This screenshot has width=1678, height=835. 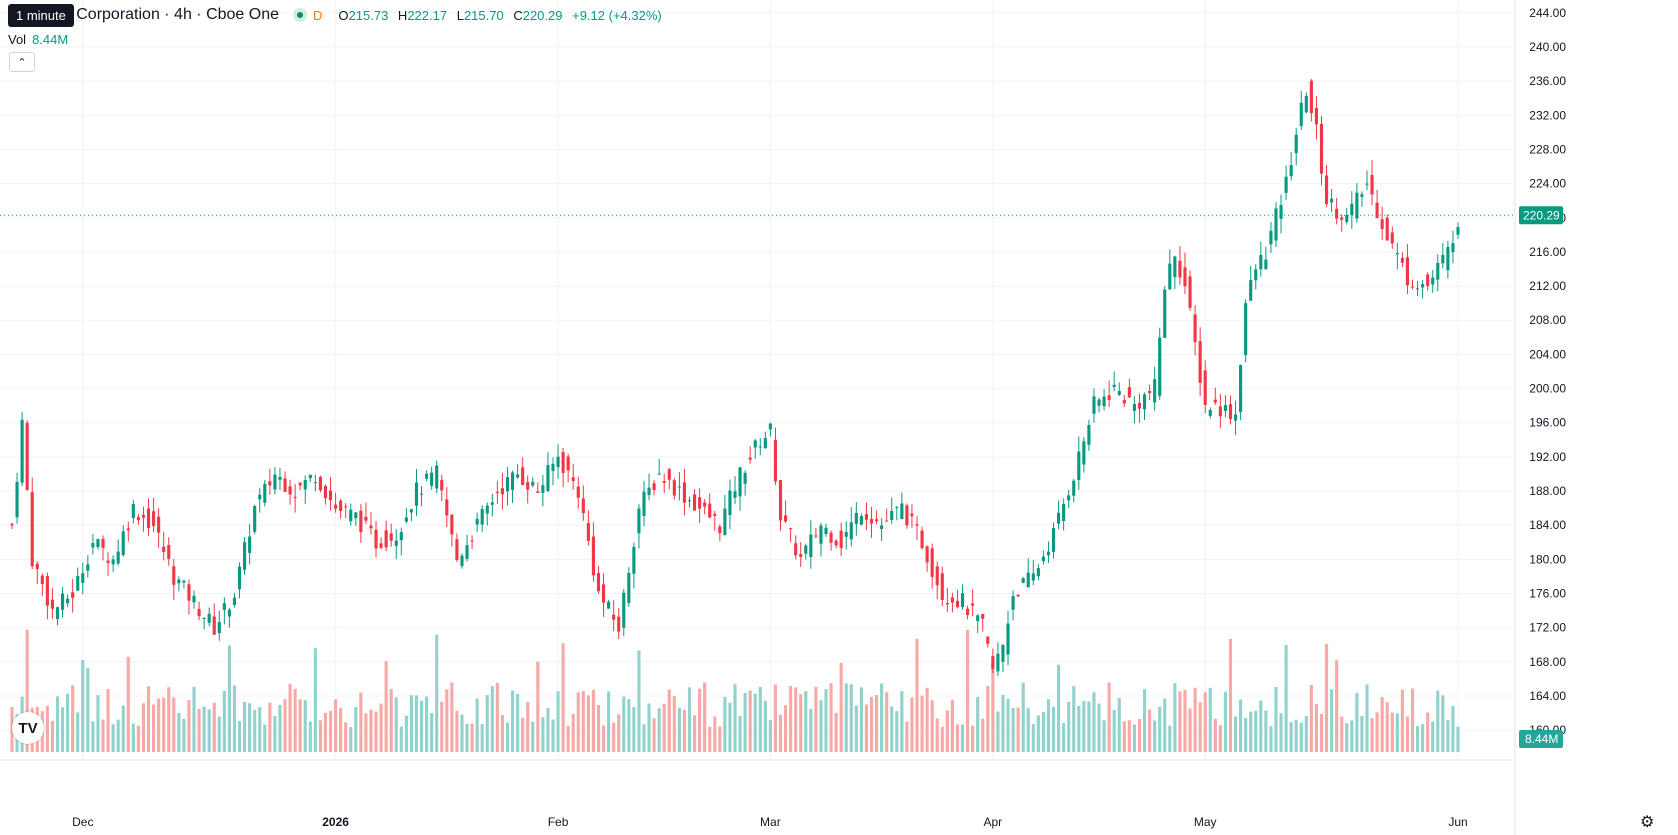 I want to click on change-value: +9.12 (+4.32%), so click(x=617, y=15).